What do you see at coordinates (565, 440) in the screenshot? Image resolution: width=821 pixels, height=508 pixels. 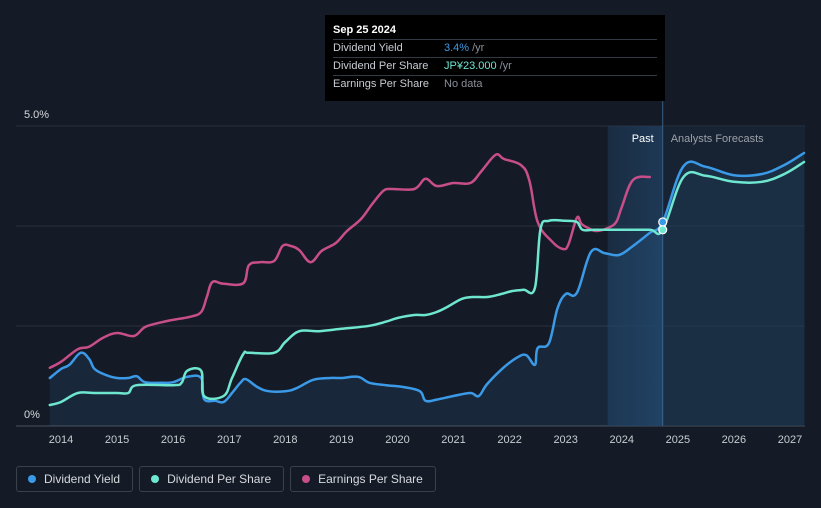 I see `x-tick-label: 2023` at bounding box center [565, 440].